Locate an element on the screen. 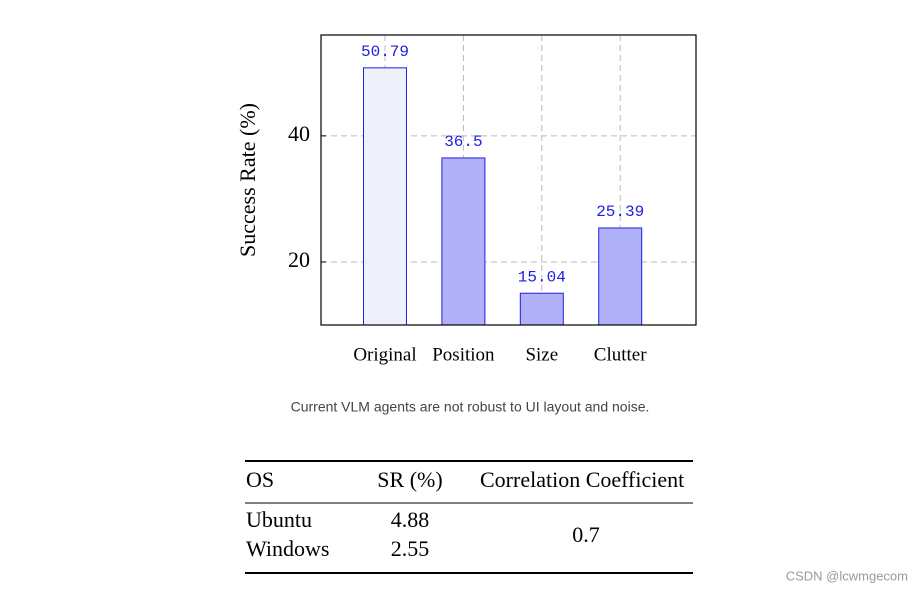 The width and height of the screenshot is (923, 593). watermark: CSDN @lcwmgecom is located at coordinates (847, 575).